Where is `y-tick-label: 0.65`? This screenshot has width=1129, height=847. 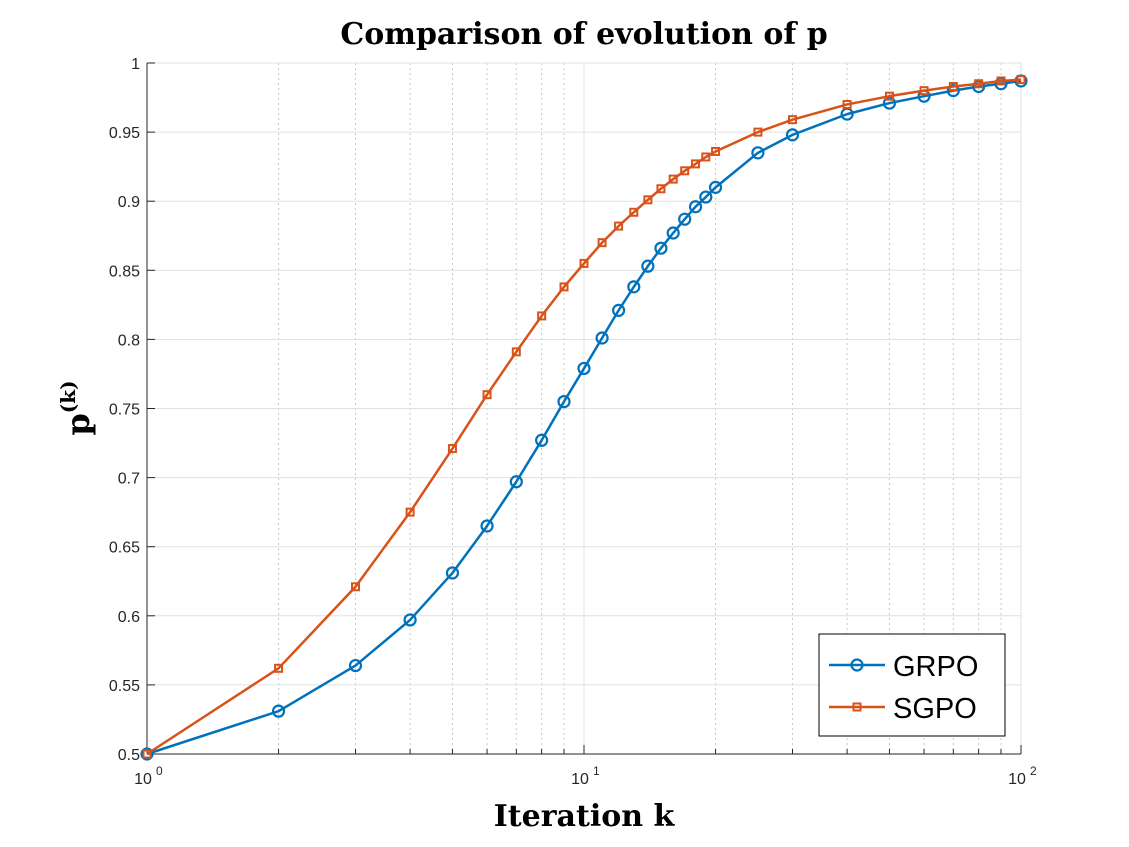
y-tick-label: 0.65 is located at coordinates (124, 548).